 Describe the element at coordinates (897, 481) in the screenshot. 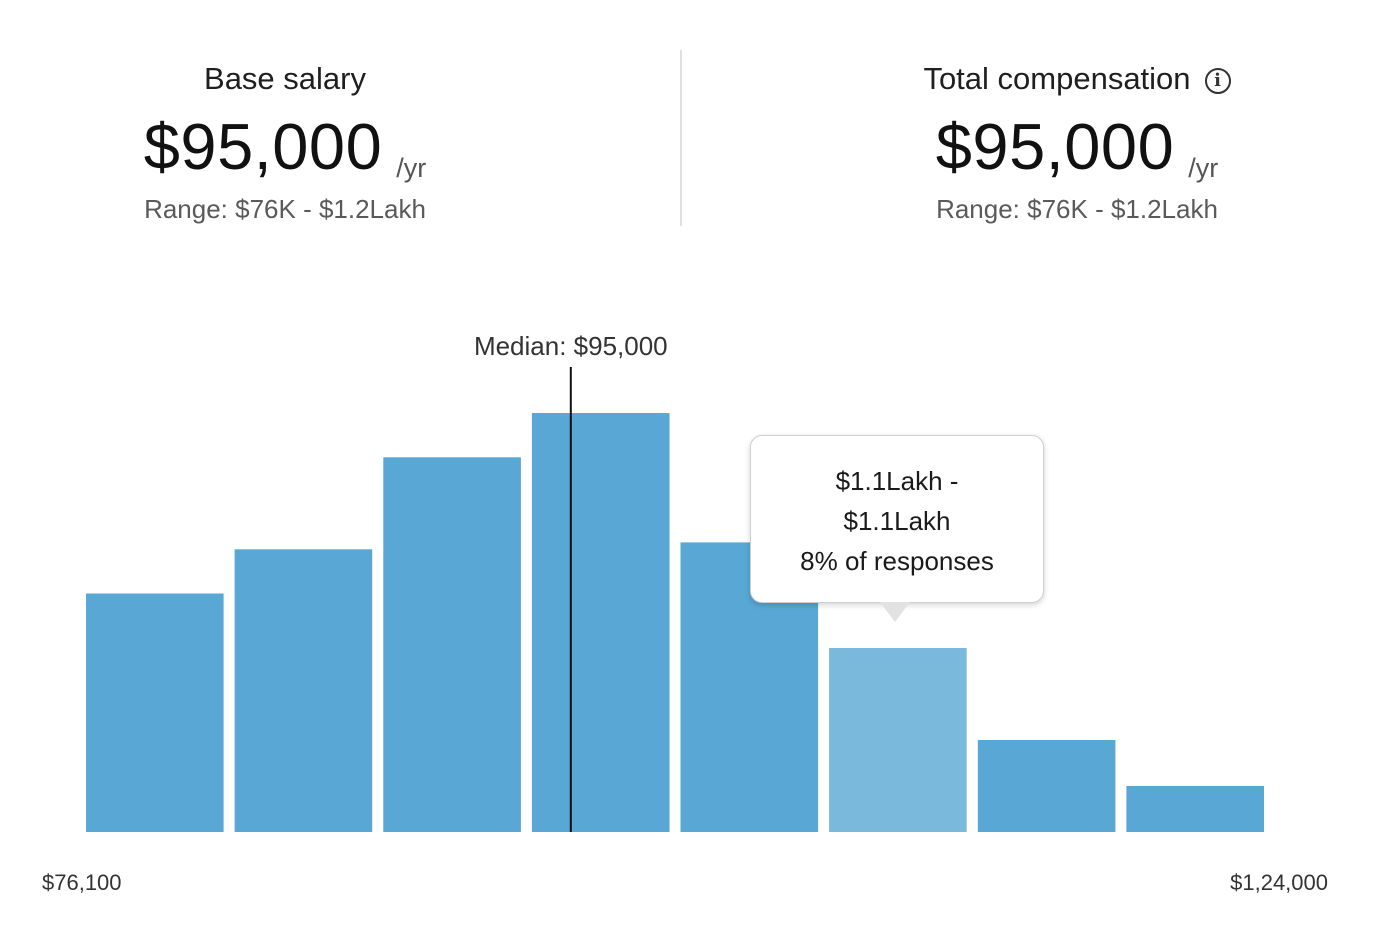

I see `tooltip-range-start: $1.1Lakh -` at that location.